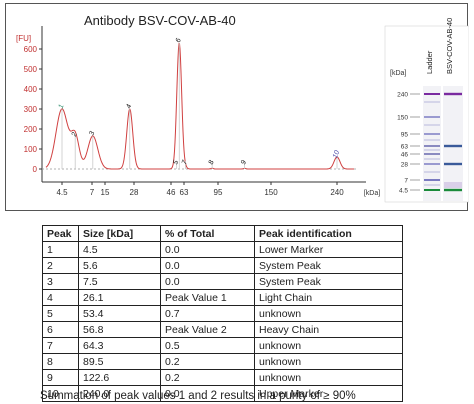 The image size is (474, 404). I want to click on size-cell: 5.6, so click(119, 265).